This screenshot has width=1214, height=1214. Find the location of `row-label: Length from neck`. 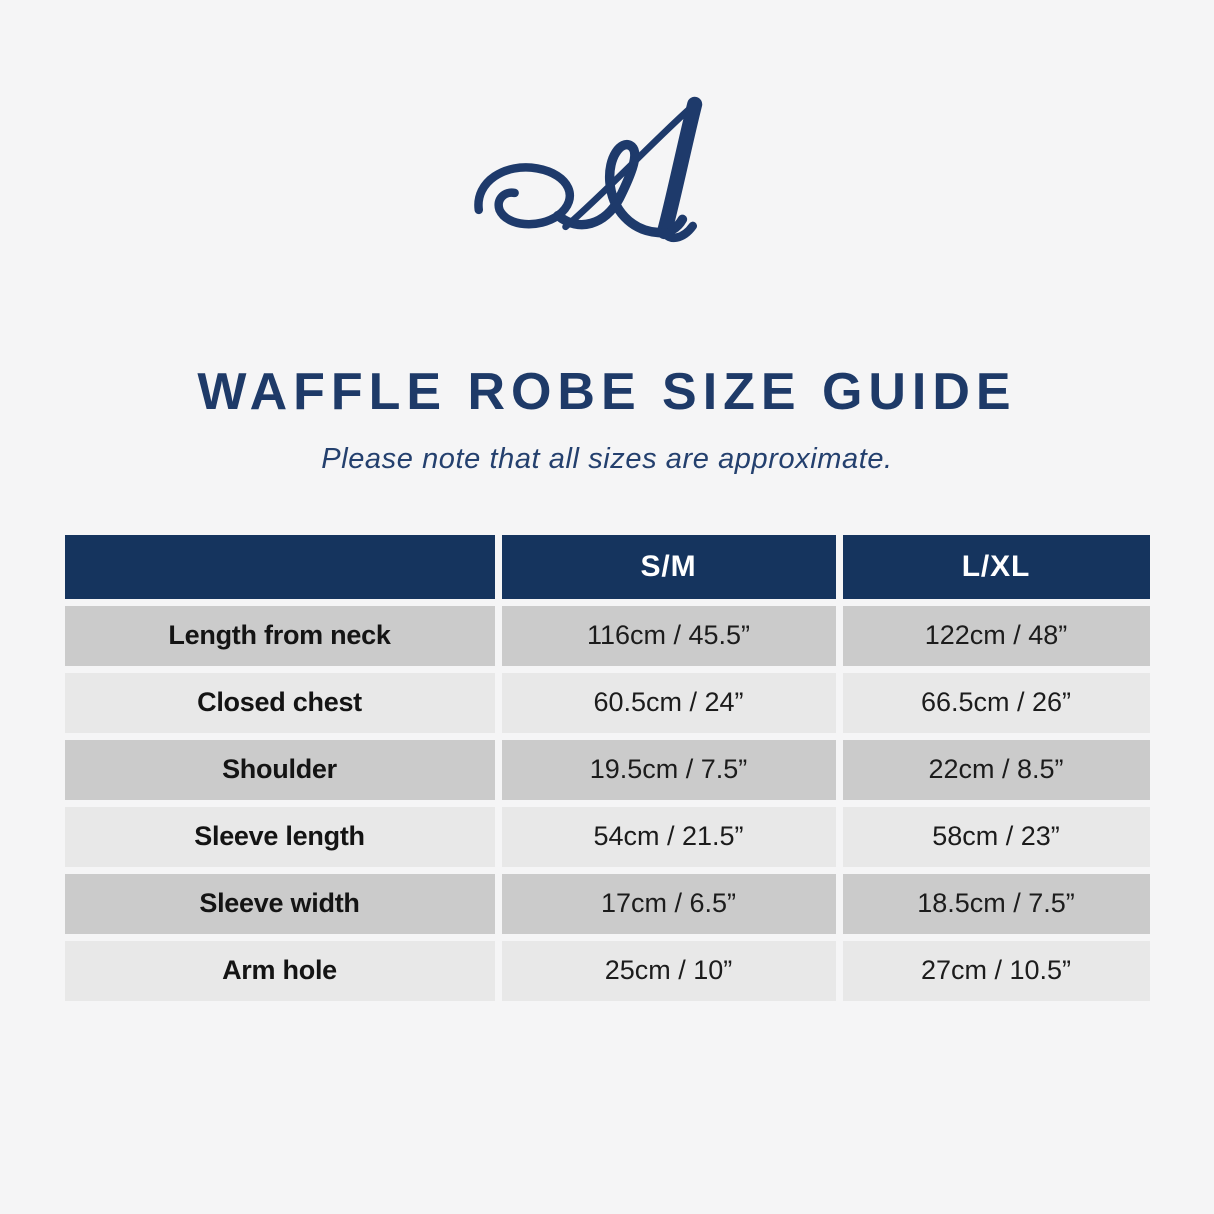

row-label: Length from neck is located at coordinates (279, 635).